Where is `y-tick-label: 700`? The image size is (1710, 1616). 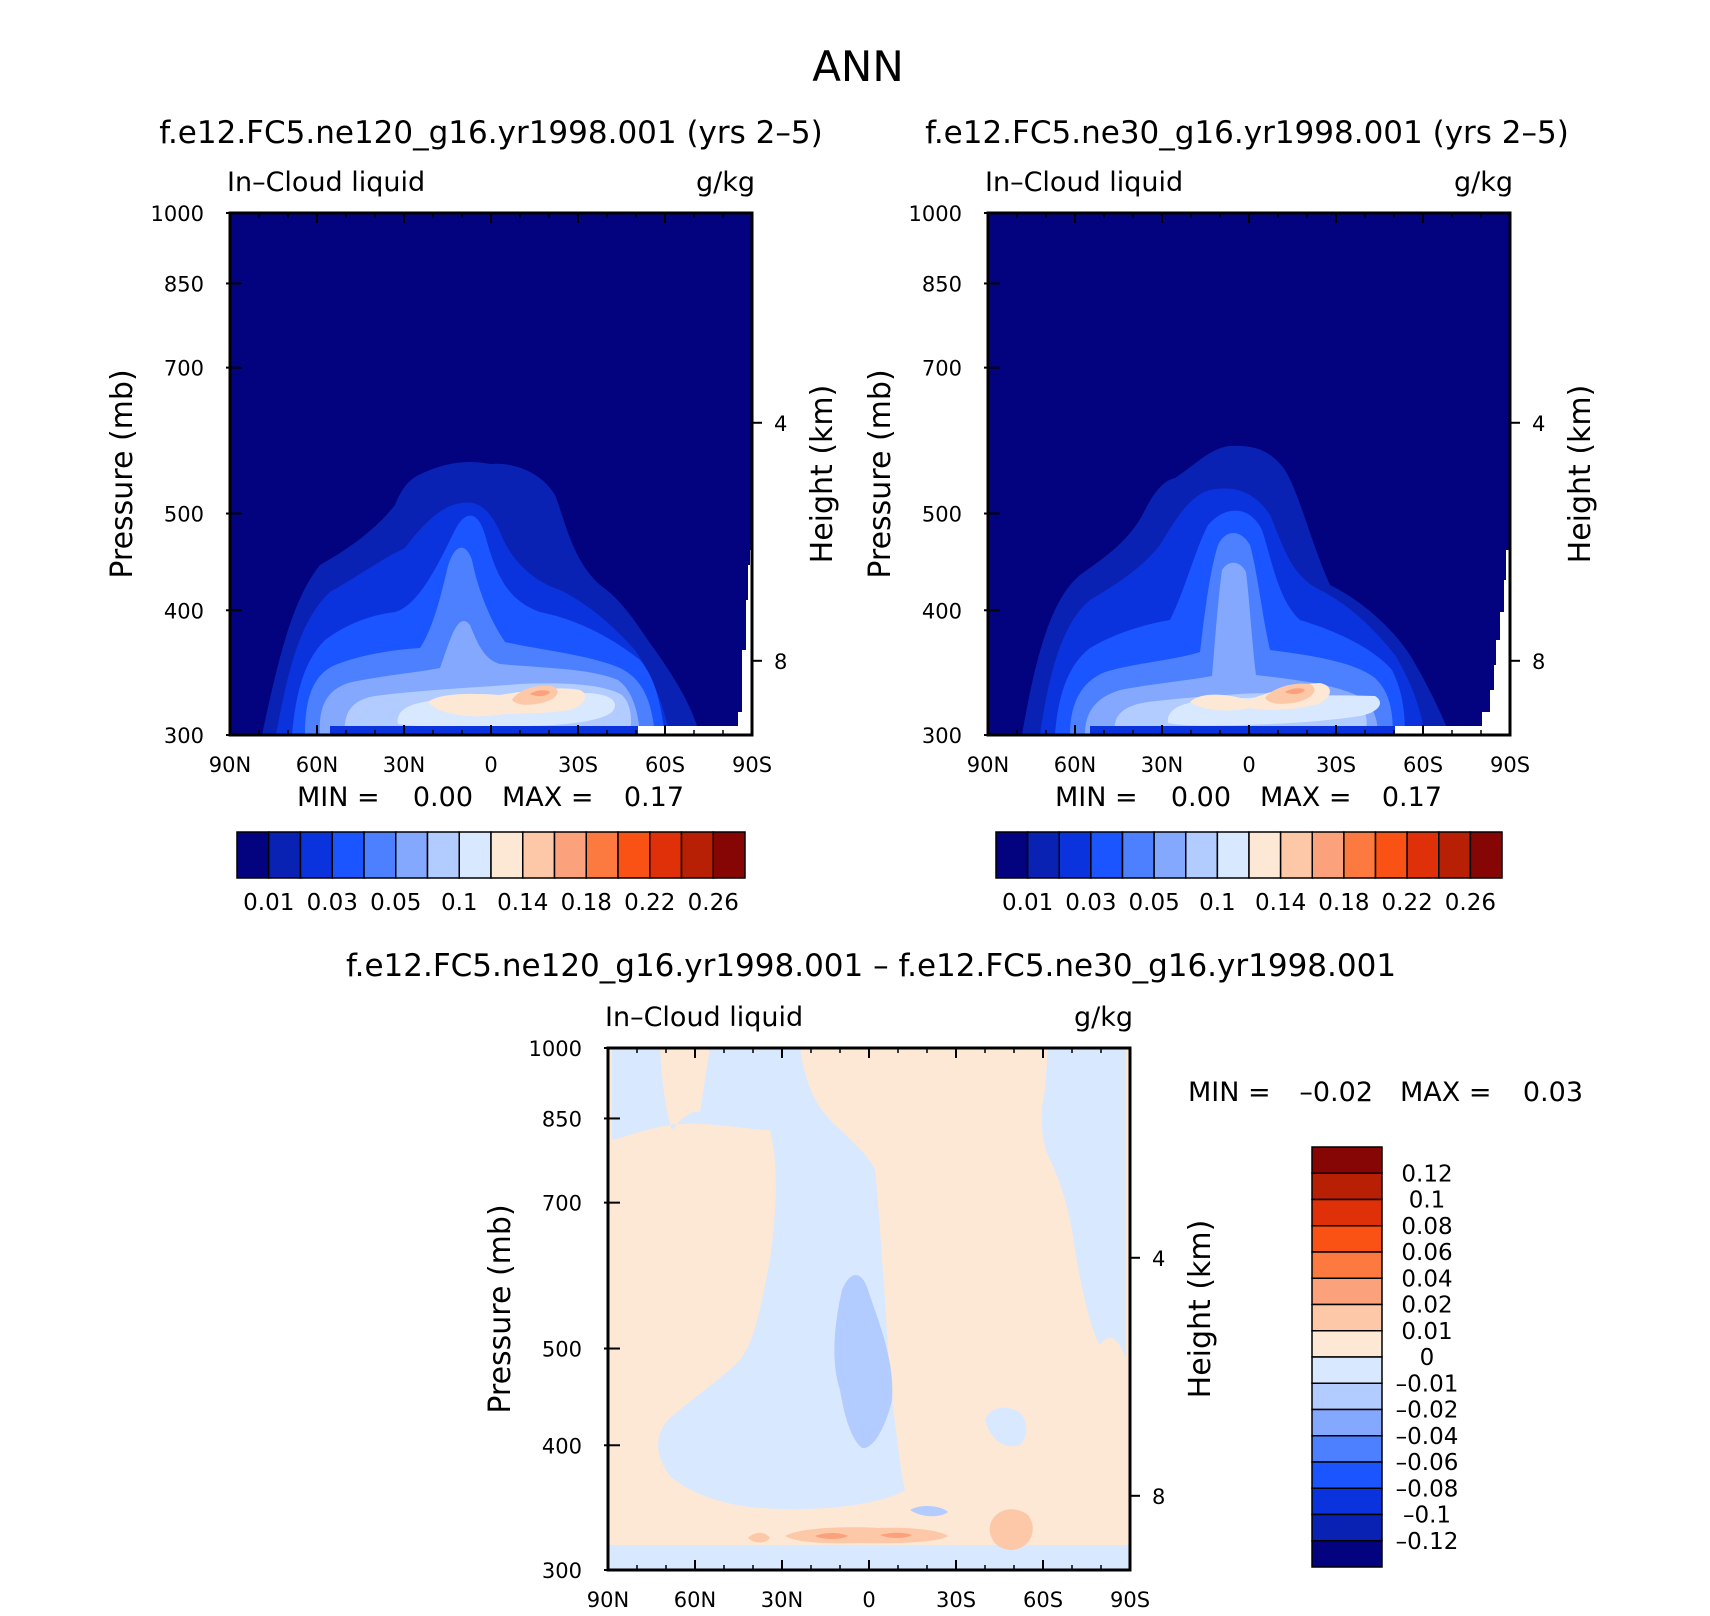 y-tick-label: 700 is located at coordinates (562, 1204).